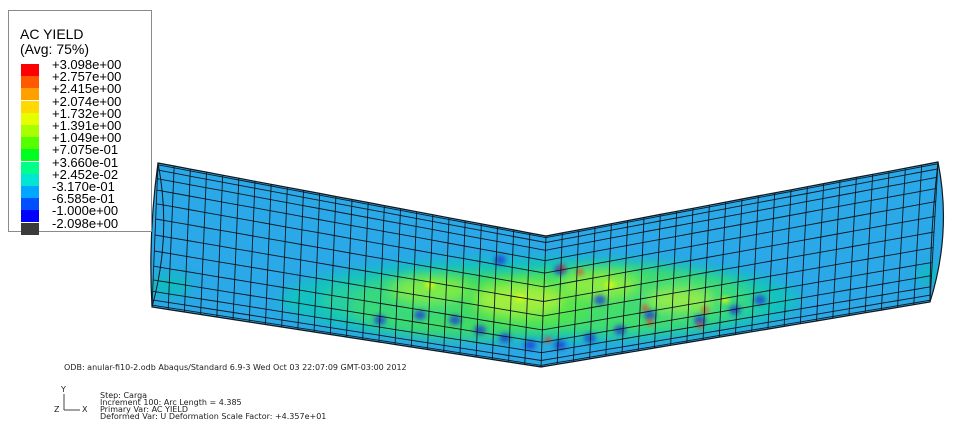  I want to click on step-info-line: Step: Carga, so click(124, 395).